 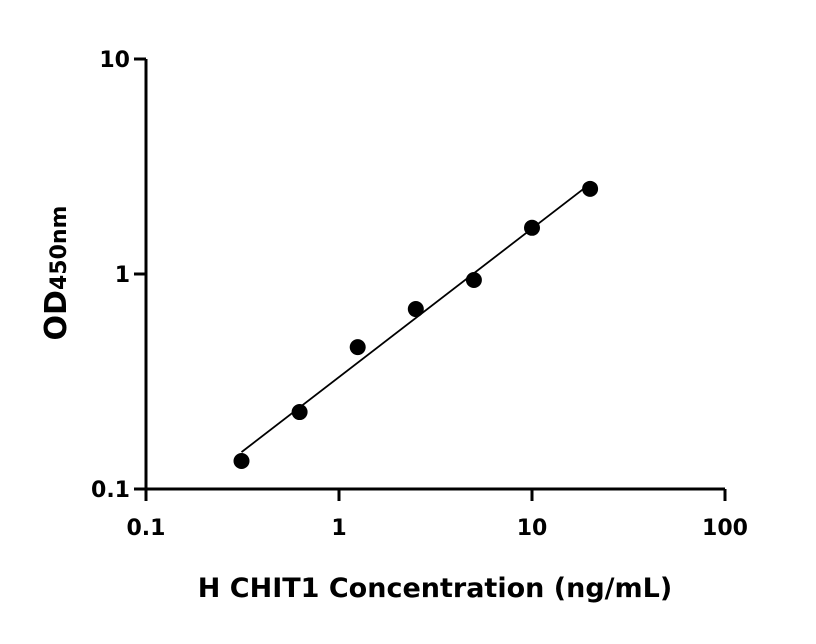 What do you see at coordinates (532, 528) in the screenshot?
I see `x-tick-label: 10` at bounding box center [532, 528].